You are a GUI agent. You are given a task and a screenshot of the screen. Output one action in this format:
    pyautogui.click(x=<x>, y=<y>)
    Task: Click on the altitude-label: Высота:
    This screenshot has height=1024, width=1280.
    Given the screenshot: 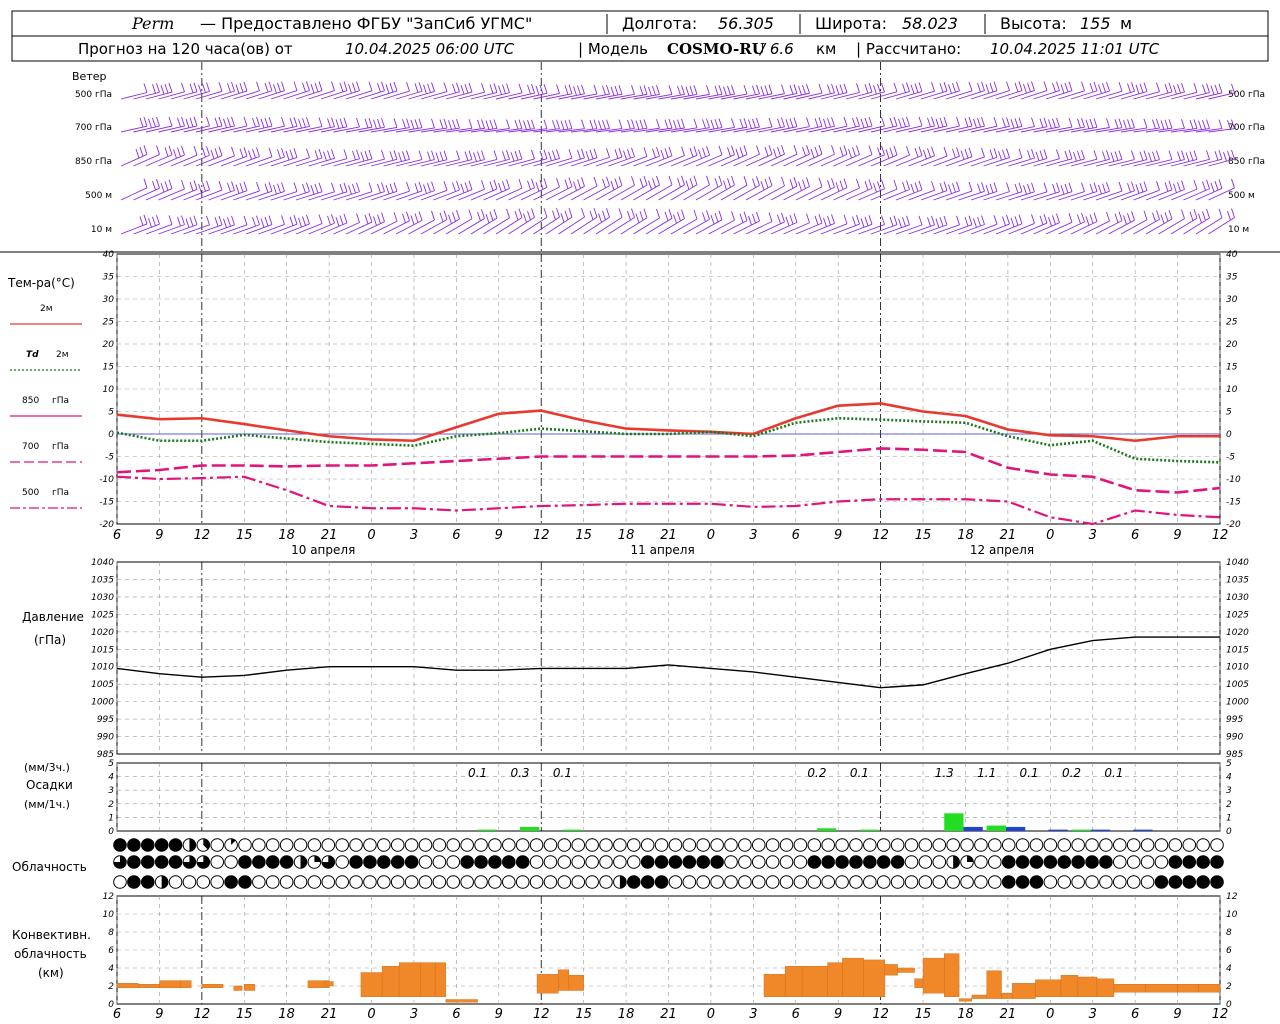 What is the action you would take?
    pyautogui.click(x=1033, y=23)
    